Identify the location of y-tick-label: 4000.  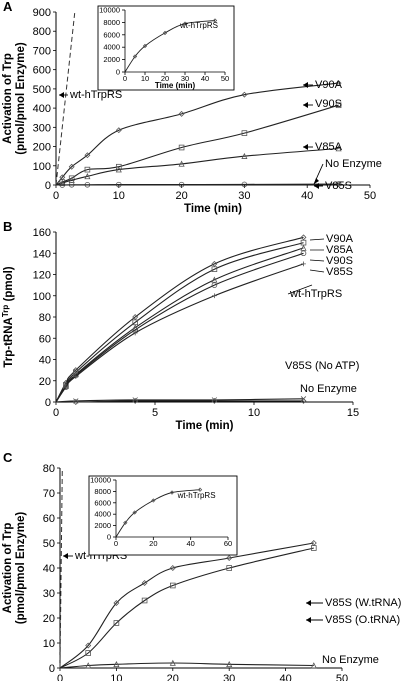
(102, 514).